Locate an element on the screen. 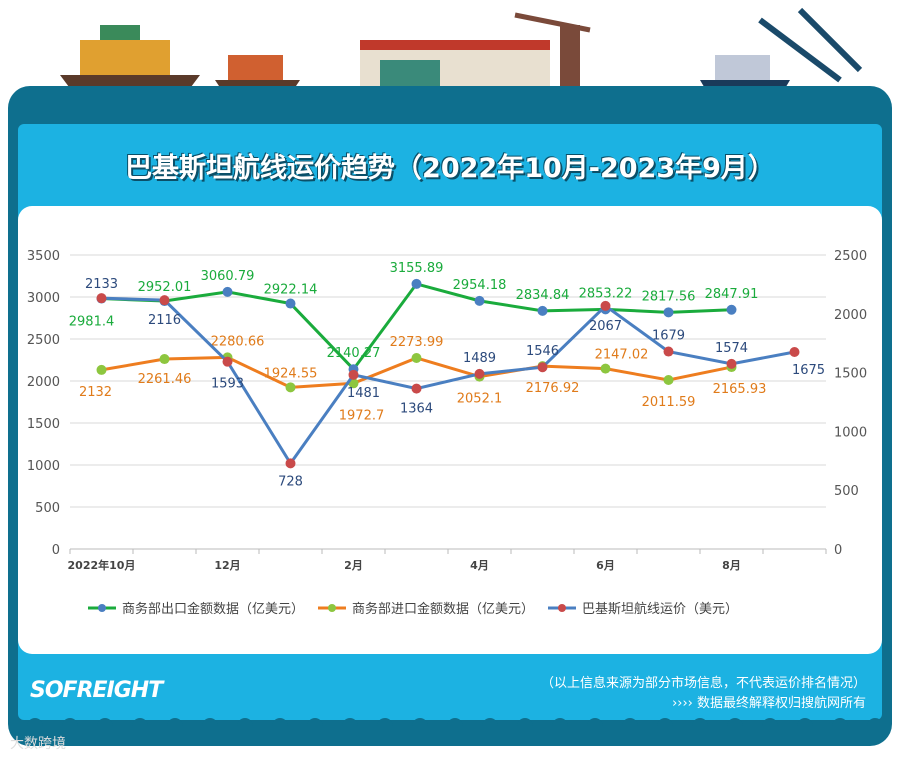  right-axis-tick: 2000 is located at coordinates (850, 315).